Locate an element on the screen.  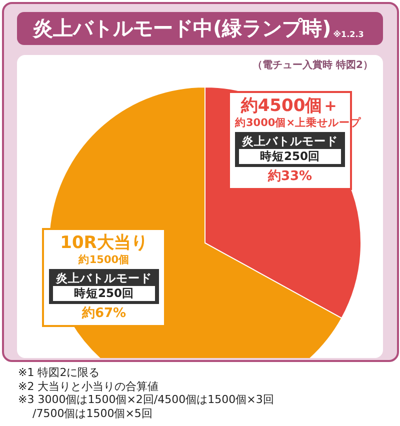
text: ※3 3000個は1500個×2回/4500個は1500個×3回 is located at coordinates (146, 399).